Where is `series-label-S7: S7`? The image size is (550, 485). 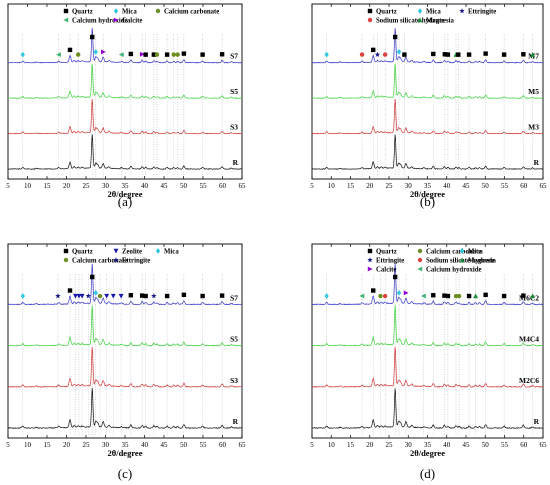 series-label-S7: S7 is located at coordinates (234, 56).